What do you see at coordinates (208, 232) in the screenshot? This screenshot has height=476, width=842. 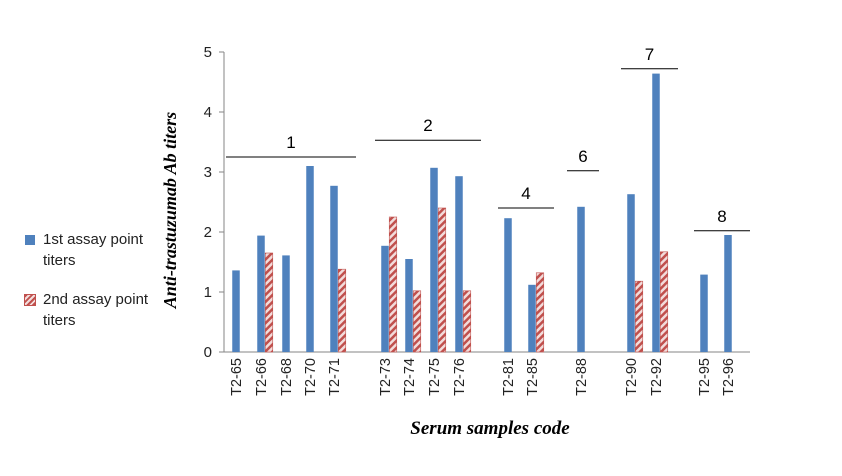 I see `y-tick-label: 2` at bounding box center [208, 232].